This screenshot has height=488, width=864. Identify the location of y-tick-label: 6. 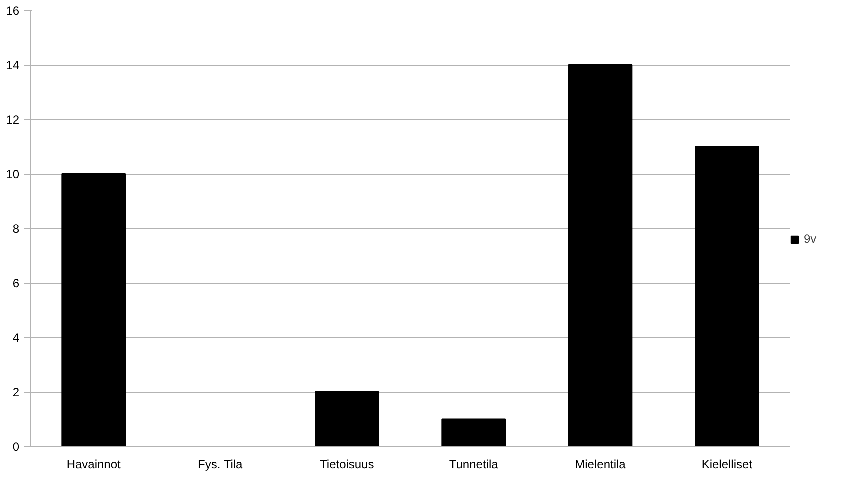
(16, 283).